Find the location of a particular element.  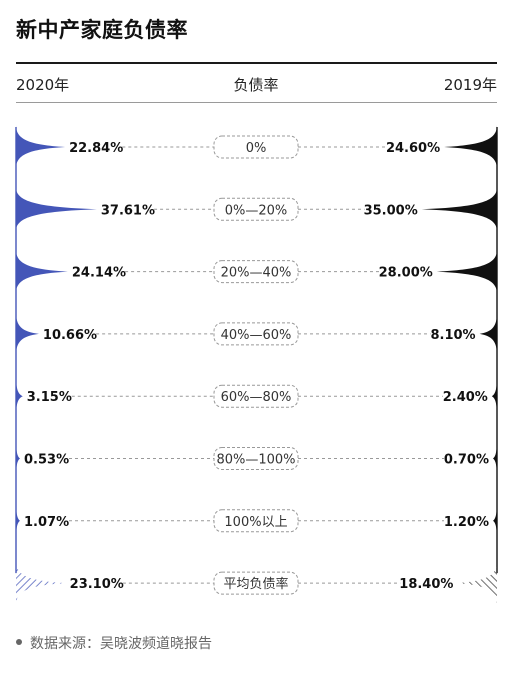

category-label-4: 60%—80% is located at coordinates (256, 397).